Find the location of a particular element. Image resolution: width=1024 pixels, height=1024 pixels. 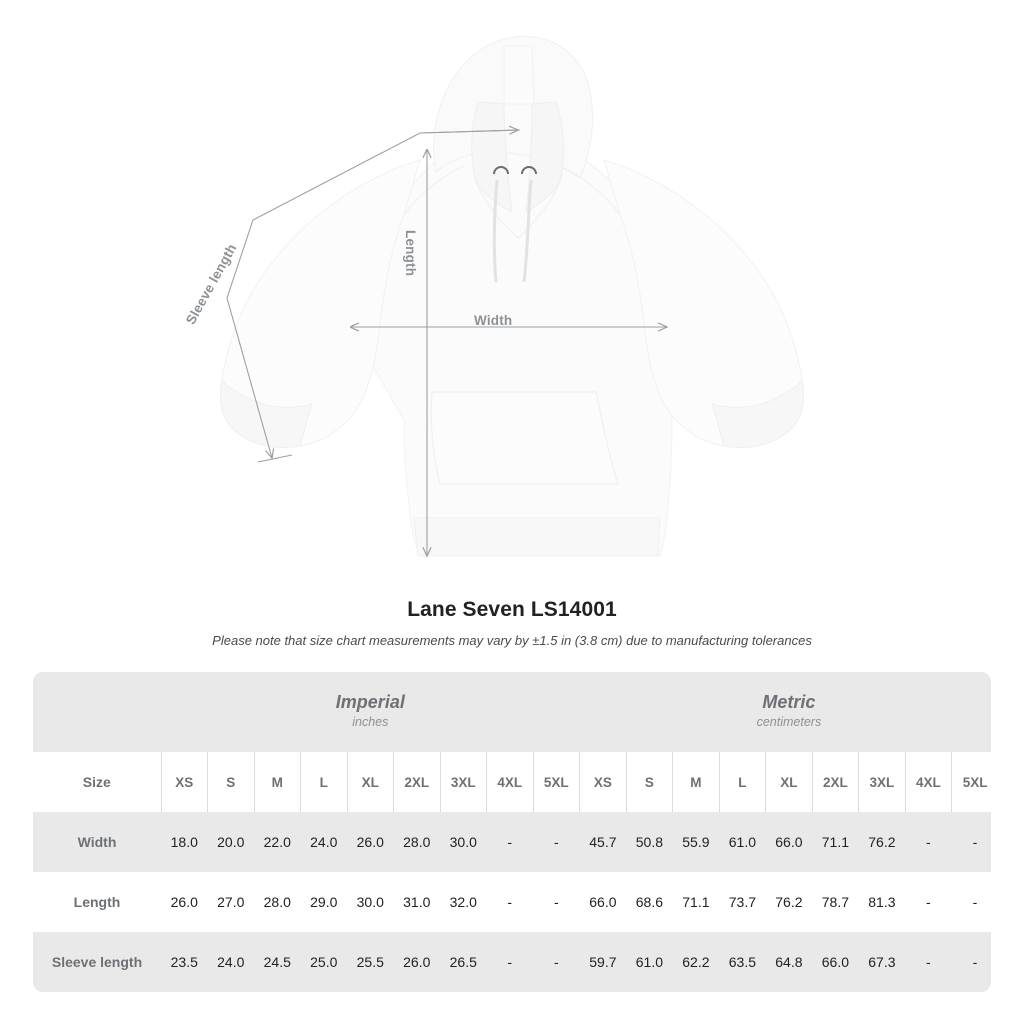

cell-length-imperial-m: 28.0 is located at coordinates (277, 902).